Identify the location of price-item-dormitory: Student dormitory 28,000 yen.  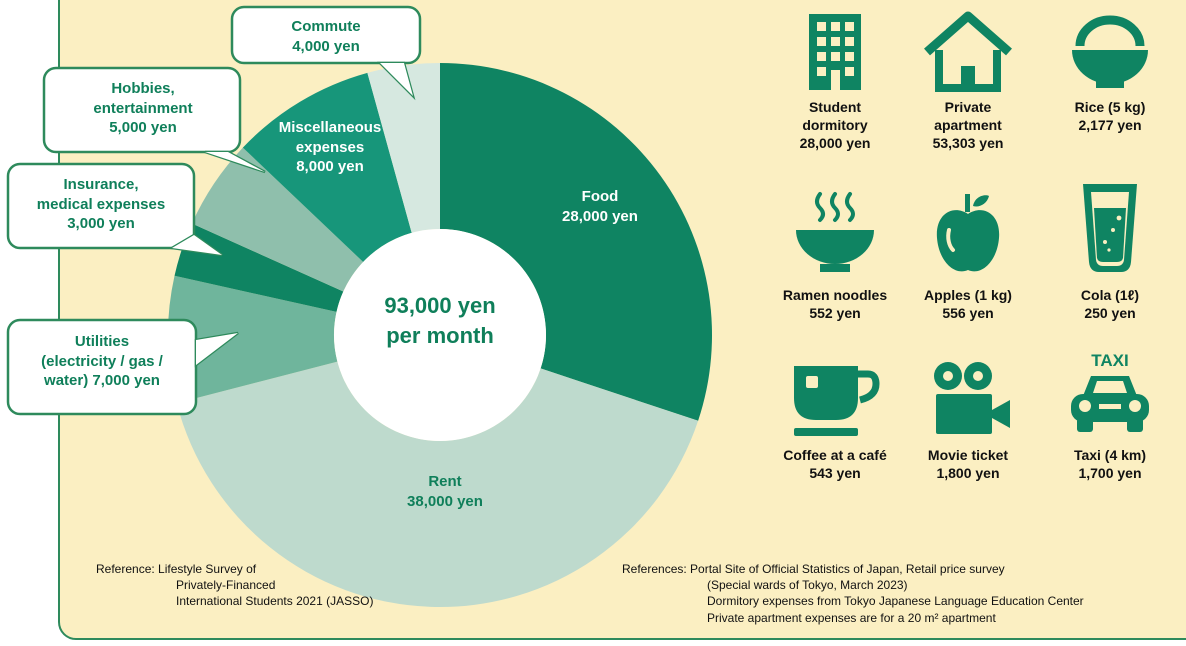
(835, 81).